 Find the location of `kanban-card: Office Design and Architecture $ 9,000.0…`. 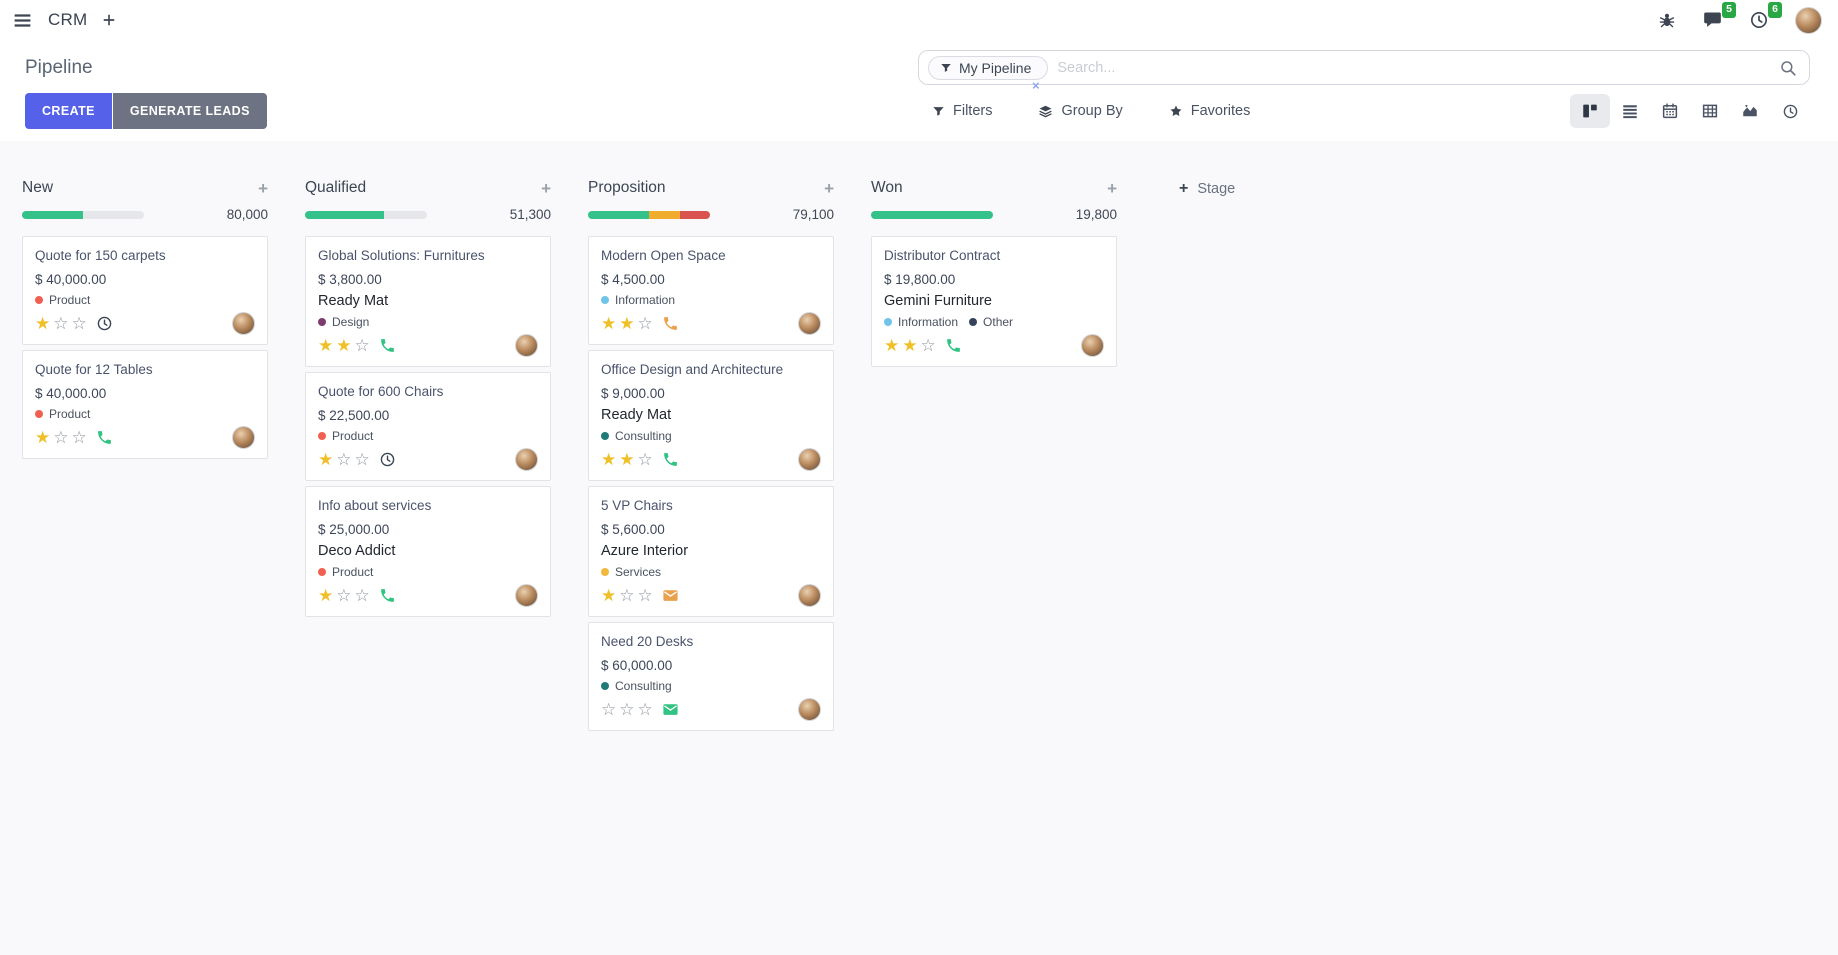

kanban-card: Office Design and Architecture $ 9,000.0… is located at coordinates (711, 415).